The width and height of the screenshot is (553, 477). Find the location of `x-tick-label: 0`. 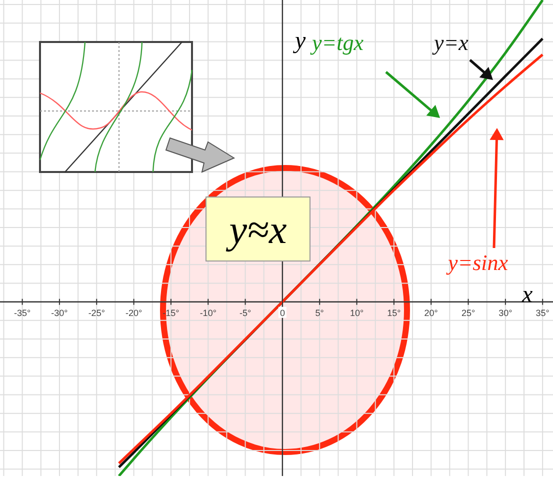

x-tick-label: 0 is located at coordinates (282, 313).